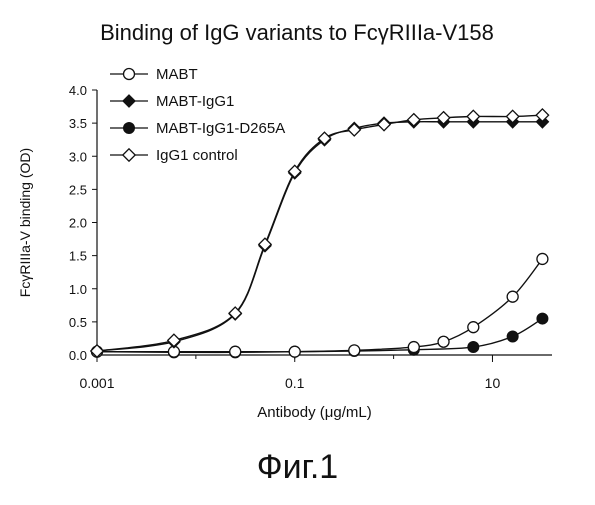  Describe the element at coordinates (493, 383) in the screenshot. I see `x-tick-label: 10` at that location.